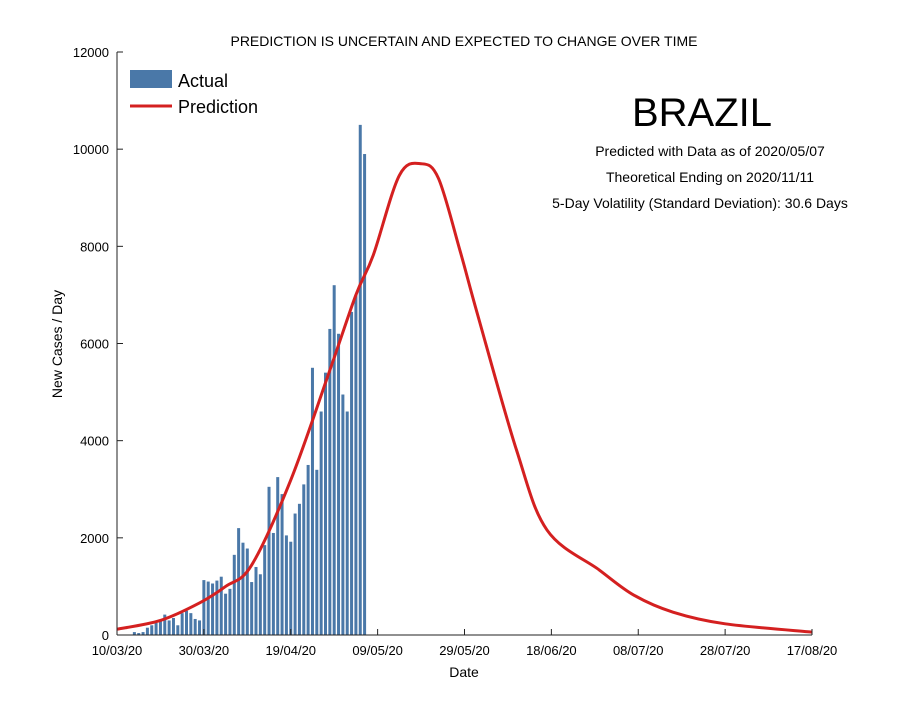  What do you see at coordinates (117, 650) in the screenshot?
I see `x-tick-label: 10/03/20` at bounding box center [117, 650].